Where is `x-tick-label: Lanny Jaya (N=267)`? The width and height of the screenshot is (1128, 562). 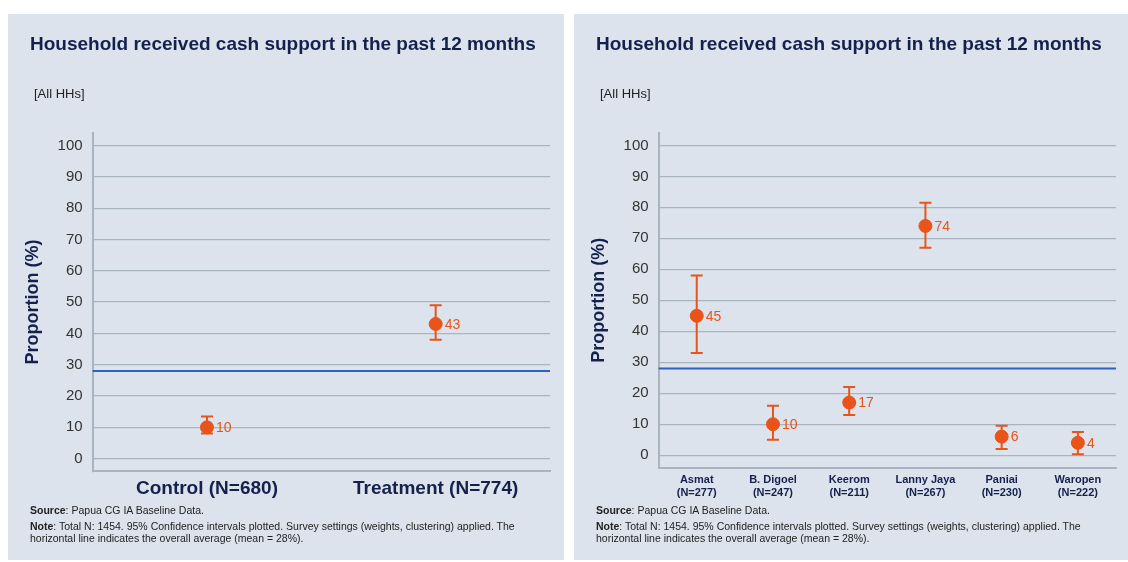
x-tick-label: Lanny Jaya (N=267) is located at coordinates (926, 486).